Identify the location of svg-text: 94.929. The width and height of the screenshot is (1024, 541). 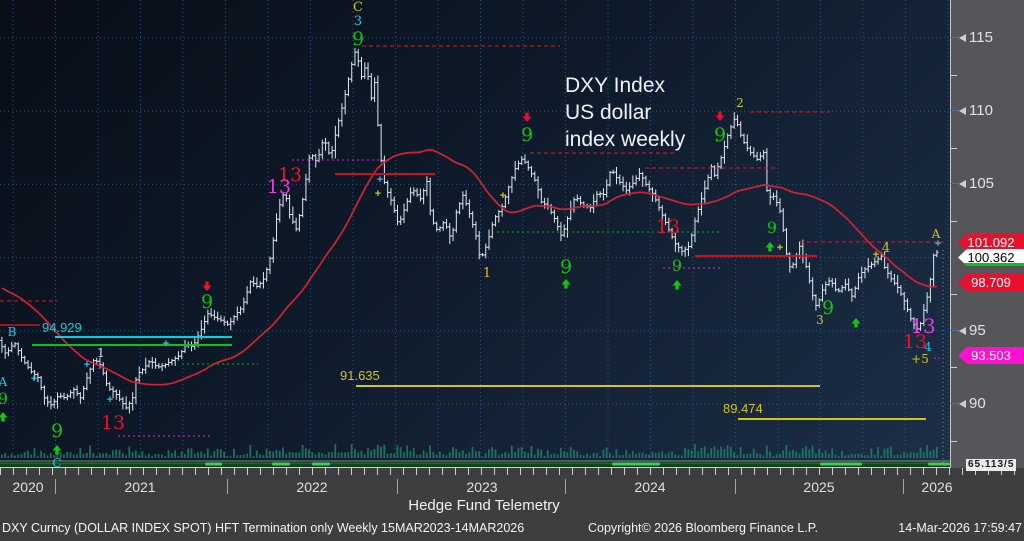
(62, 327).